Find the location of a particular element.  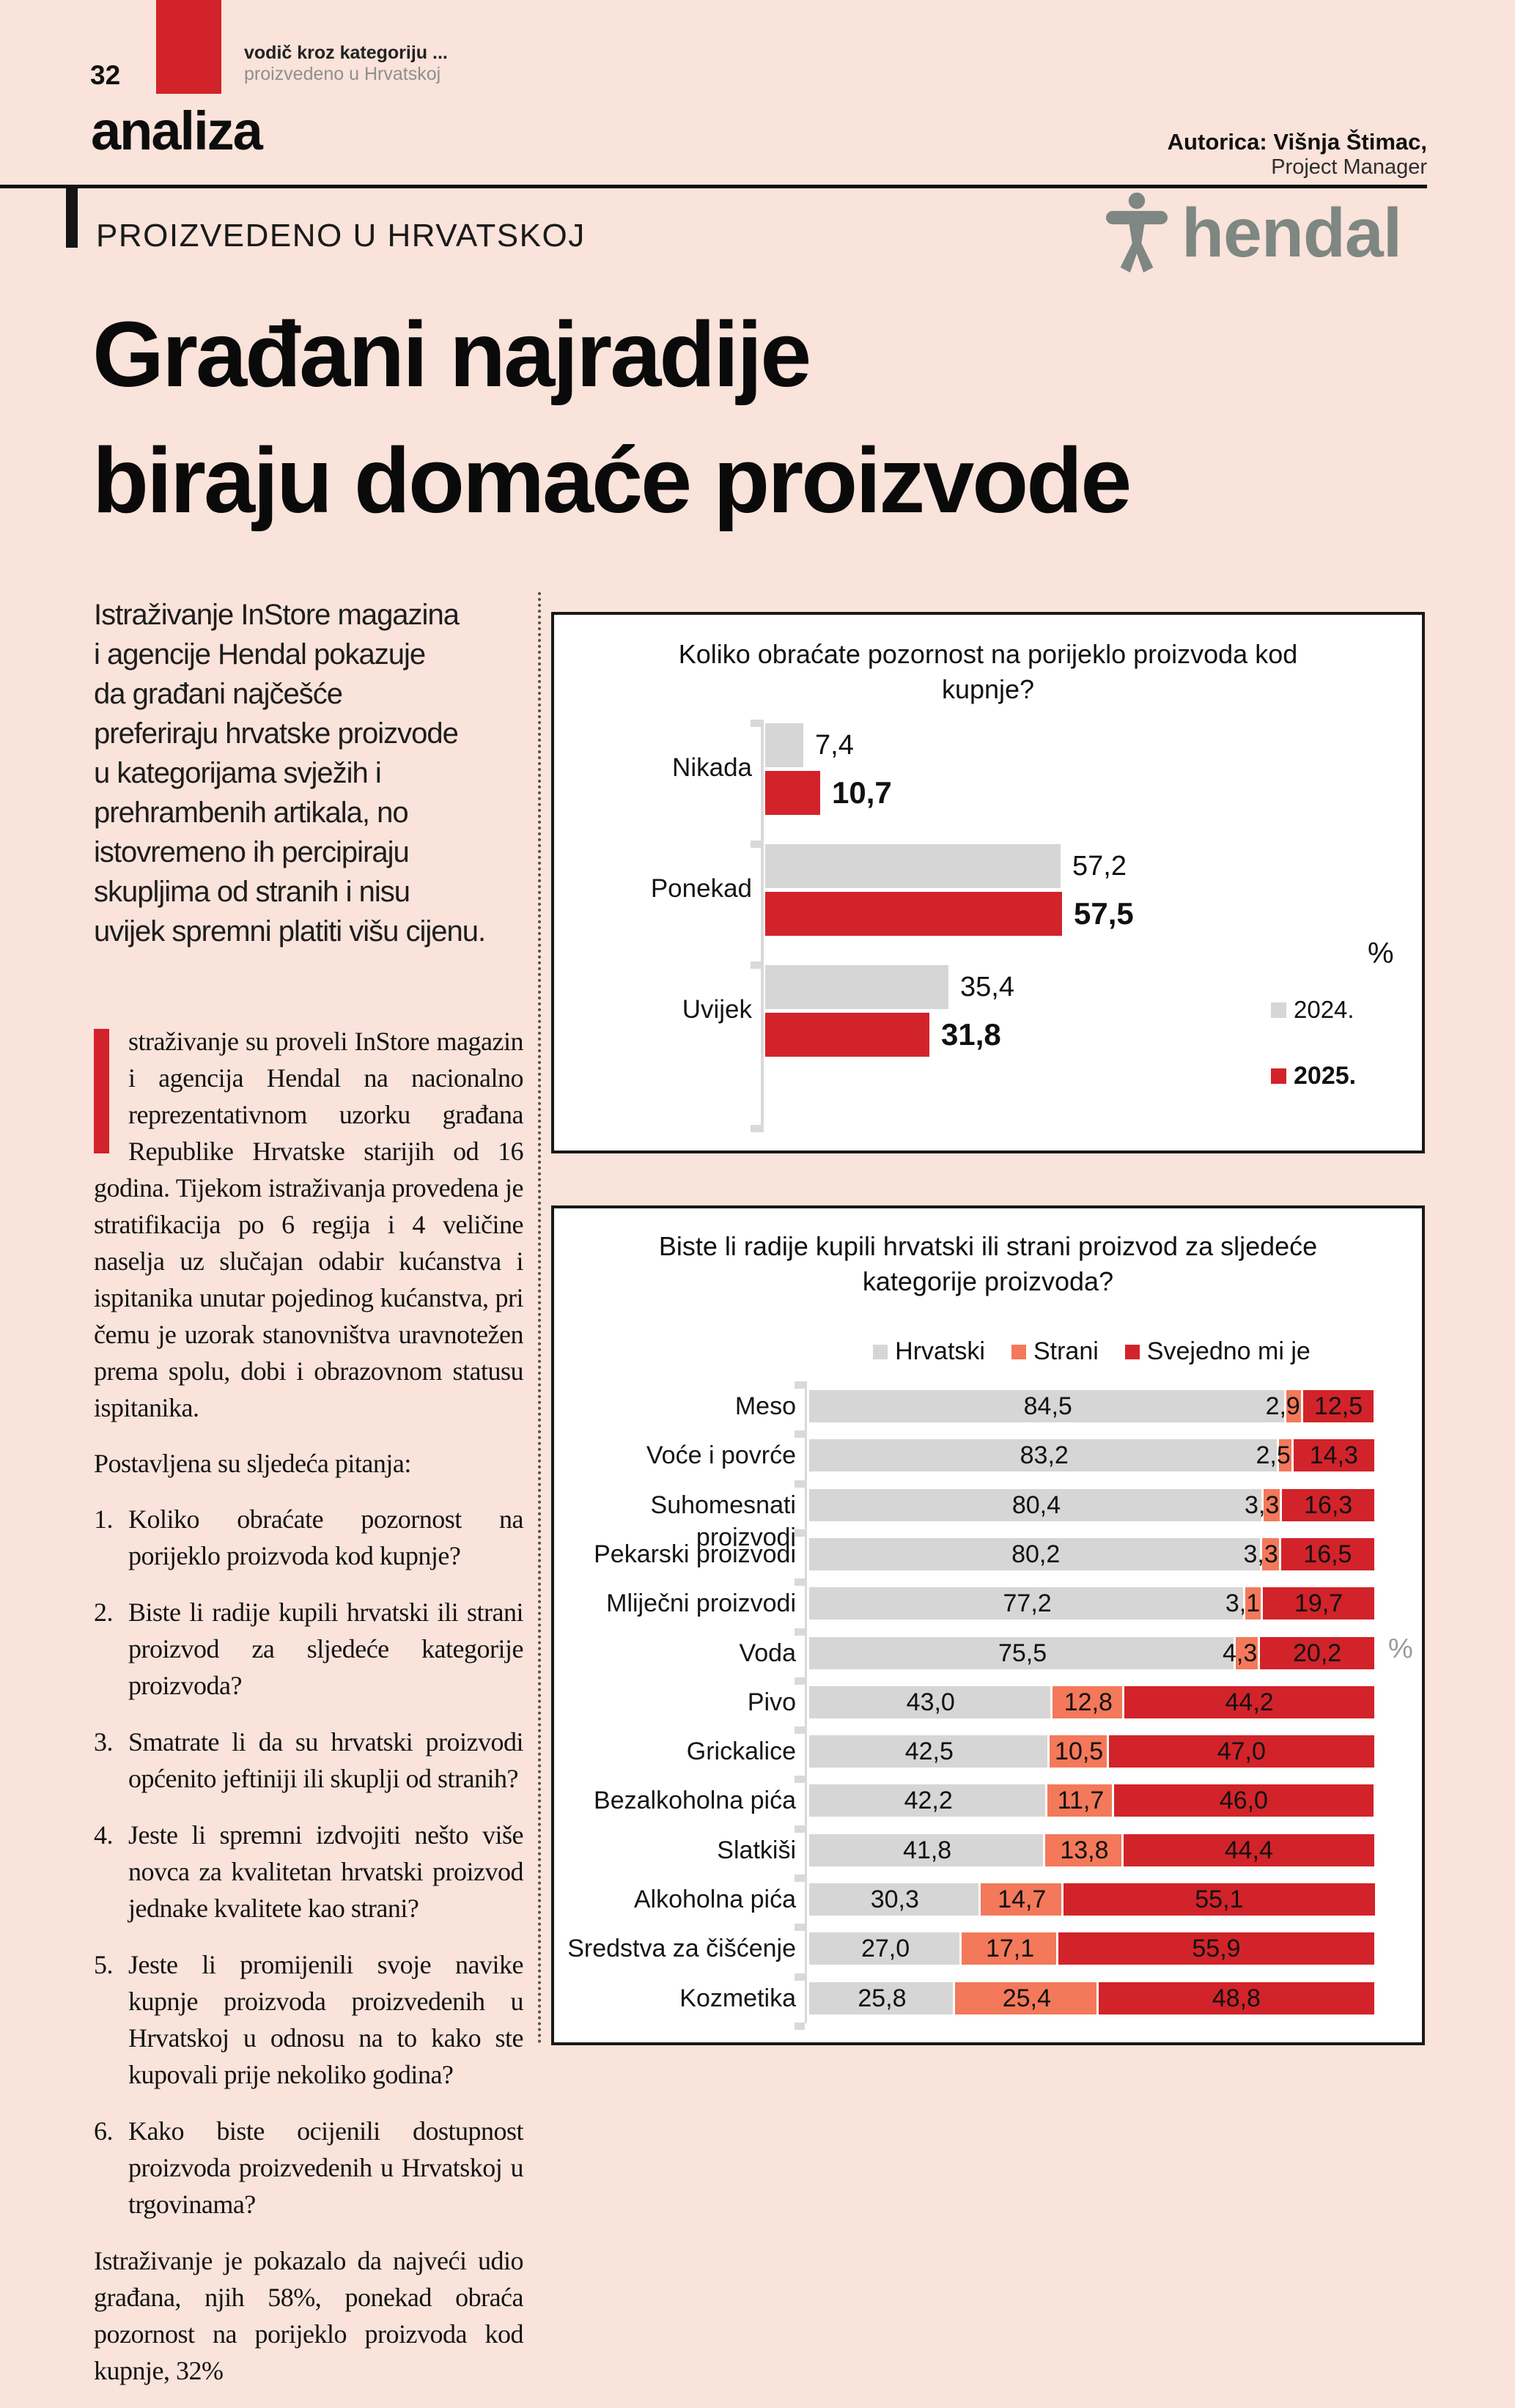

chart2-value-svejedno: 44,4 is located at coordinates (1249, 1850).